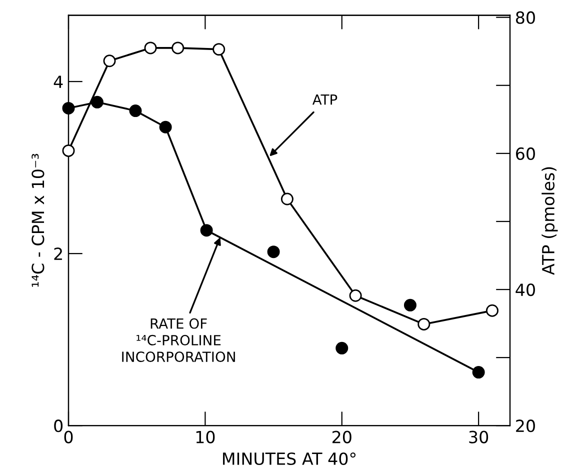 The width and height of the screenshot is (571, 473). What do you see at coordinates (550, 221) in the screenshot?
I see `y2-axis-title: ATP (pmoles)` at bounding box center [550, 221].